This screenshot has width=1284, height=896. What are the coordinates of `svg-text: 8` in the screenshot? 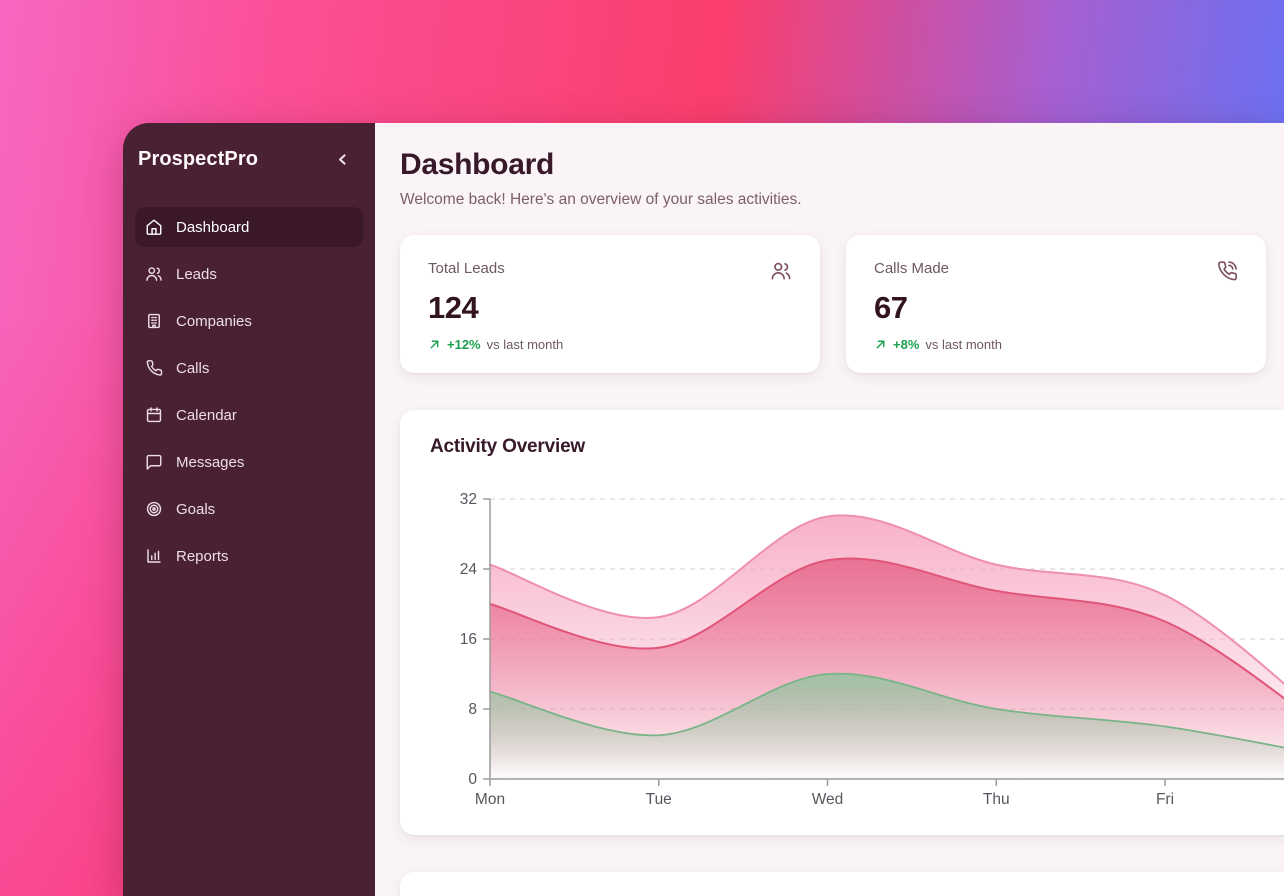 It's located at (472, 709).